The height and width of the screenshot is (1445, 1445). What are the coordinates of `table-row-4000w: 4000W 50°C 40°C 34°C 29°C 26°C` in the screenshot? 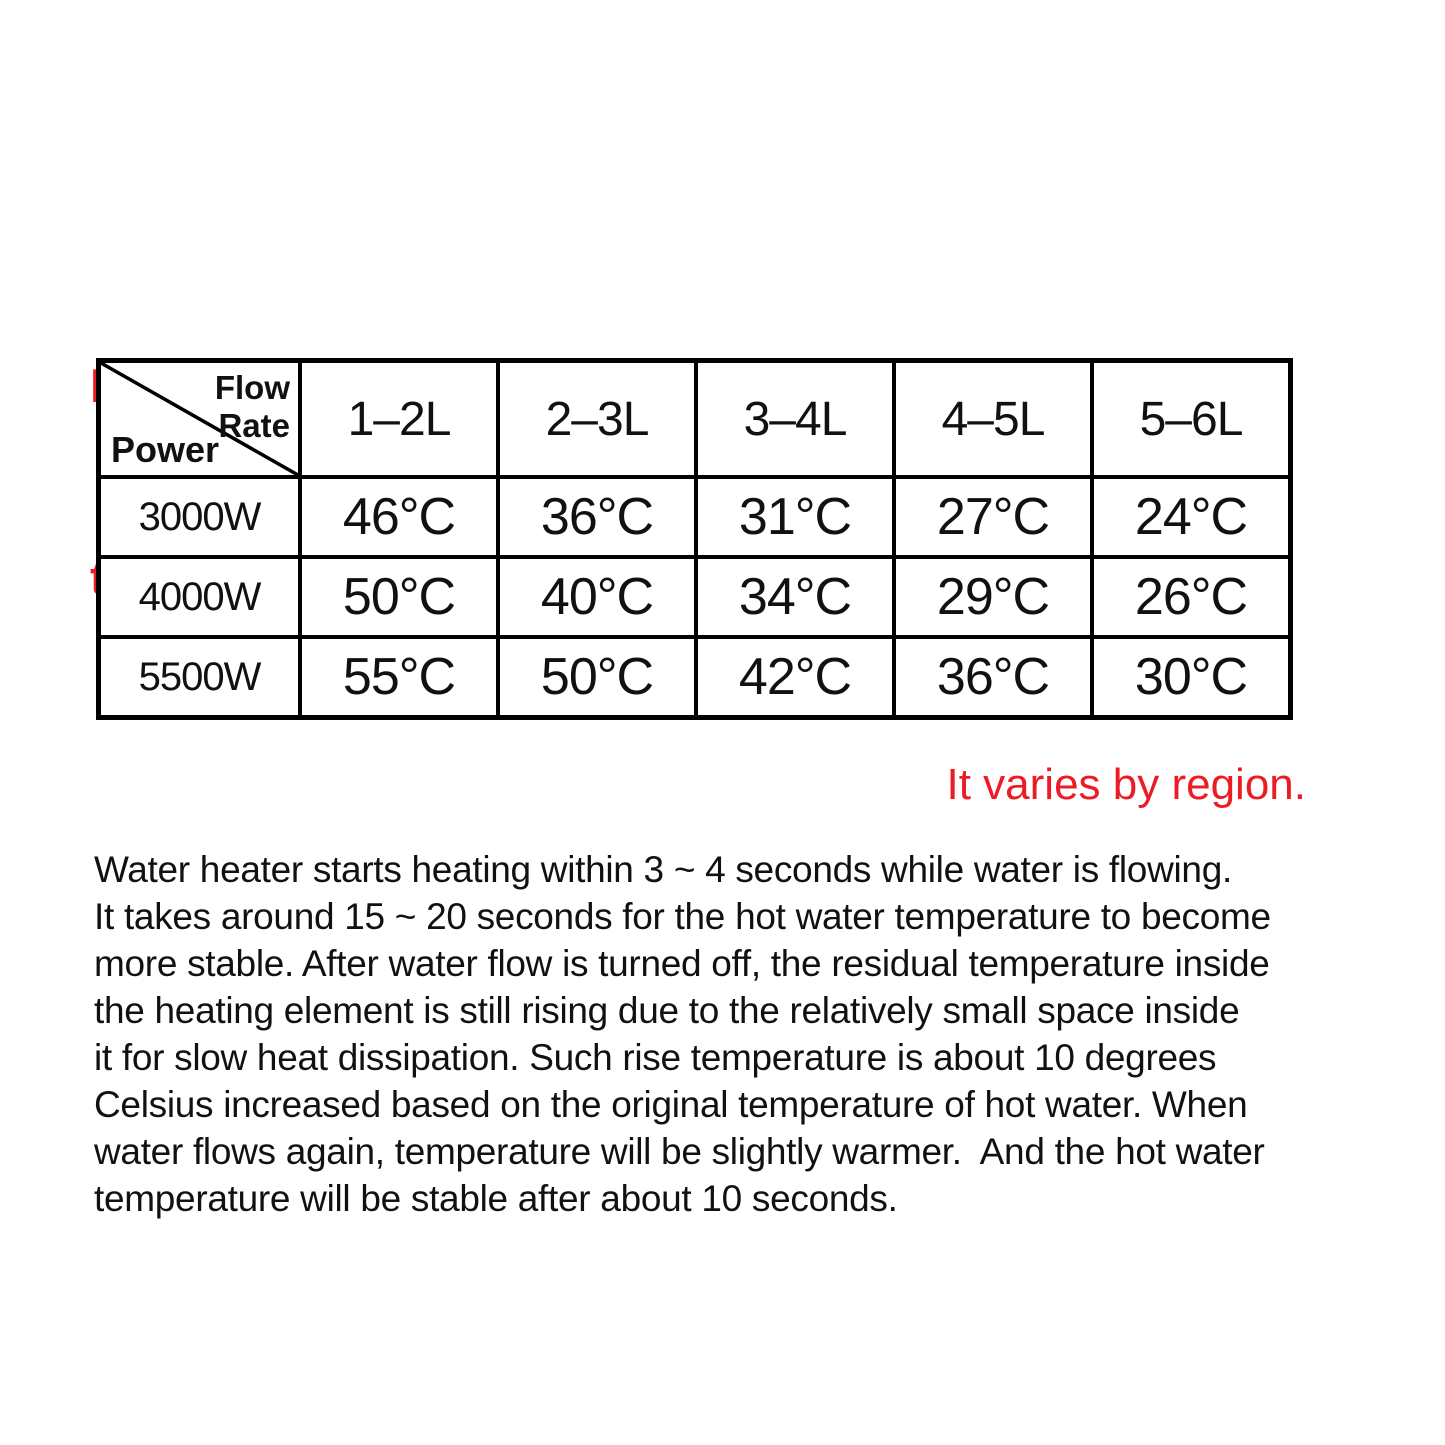 It's located at (694, 597).